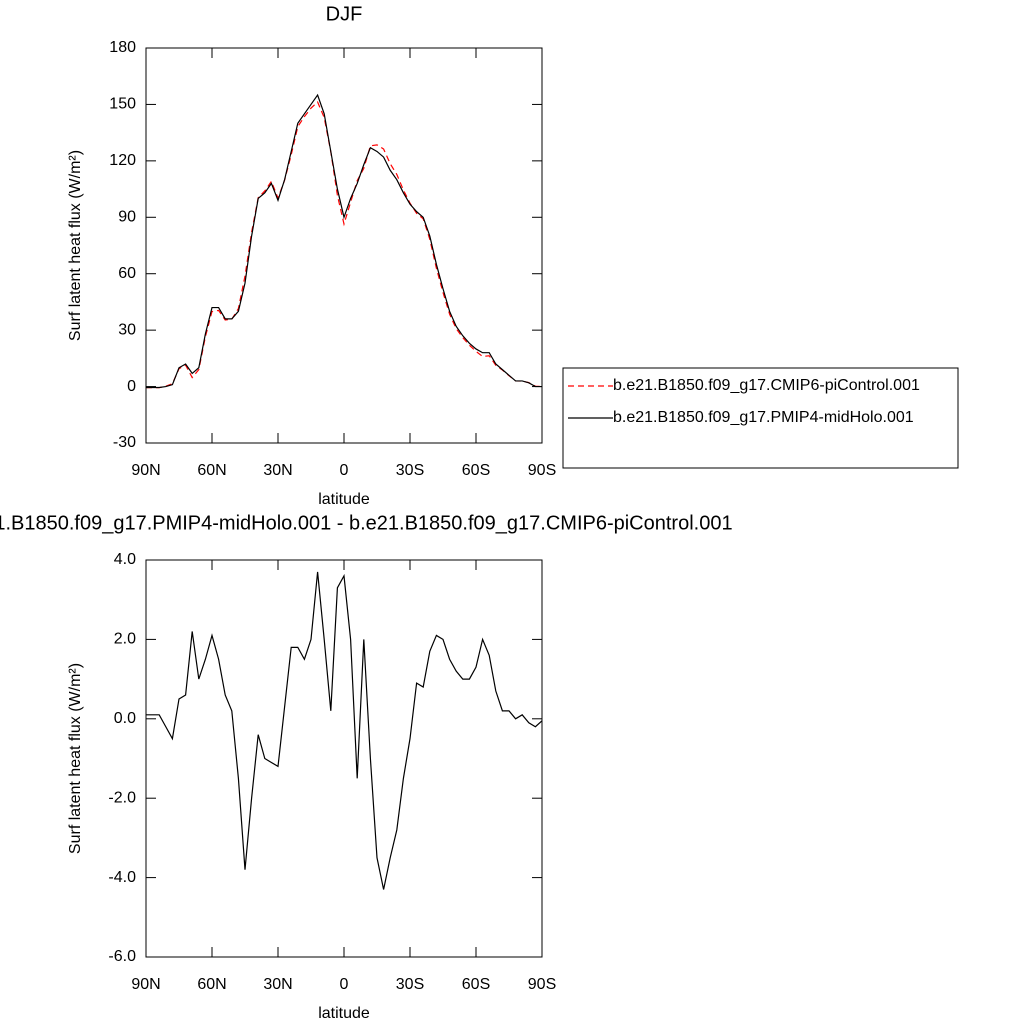 The width and height of the screenshot is (1024, 1024). Describe the element at coordinates (344, 14) in the screenshot. I see `chart-title: DJF` at that location.